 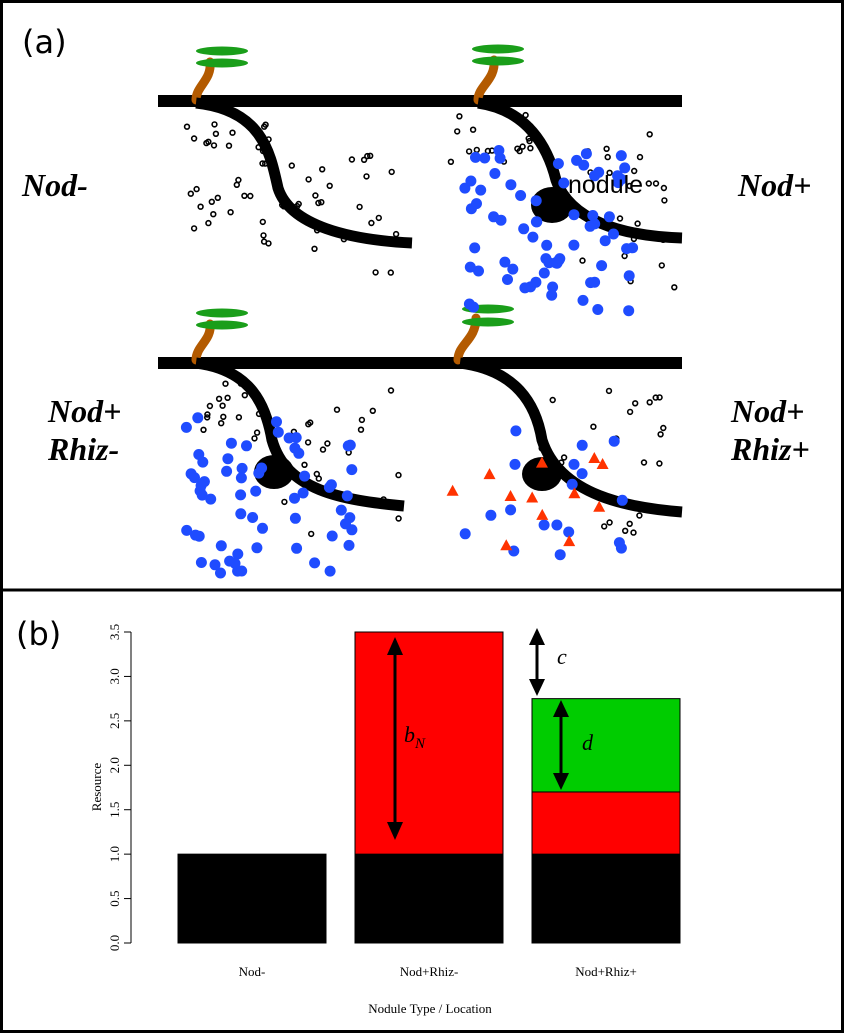 What do you see at coordinates (203, 81) in the screenshot?
I see `plant-stem` at bounding box center [203, 81].